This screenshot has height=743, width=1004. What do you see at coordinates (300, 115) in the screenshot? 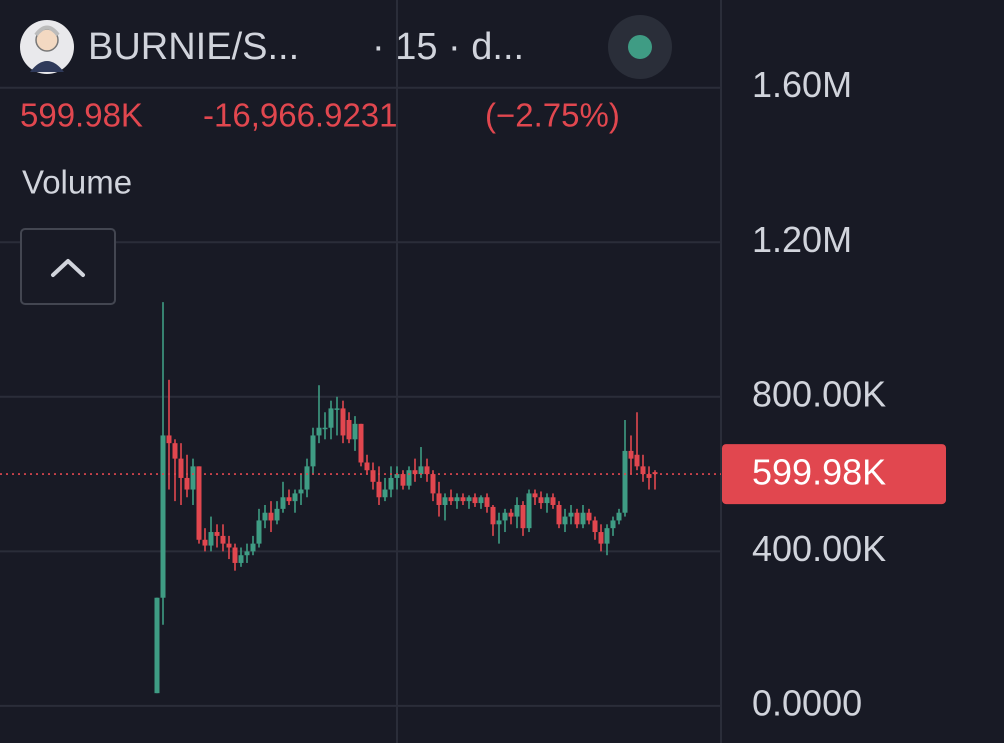
I see `price-change: -16,966.9231` at bounding box center [300, 115].